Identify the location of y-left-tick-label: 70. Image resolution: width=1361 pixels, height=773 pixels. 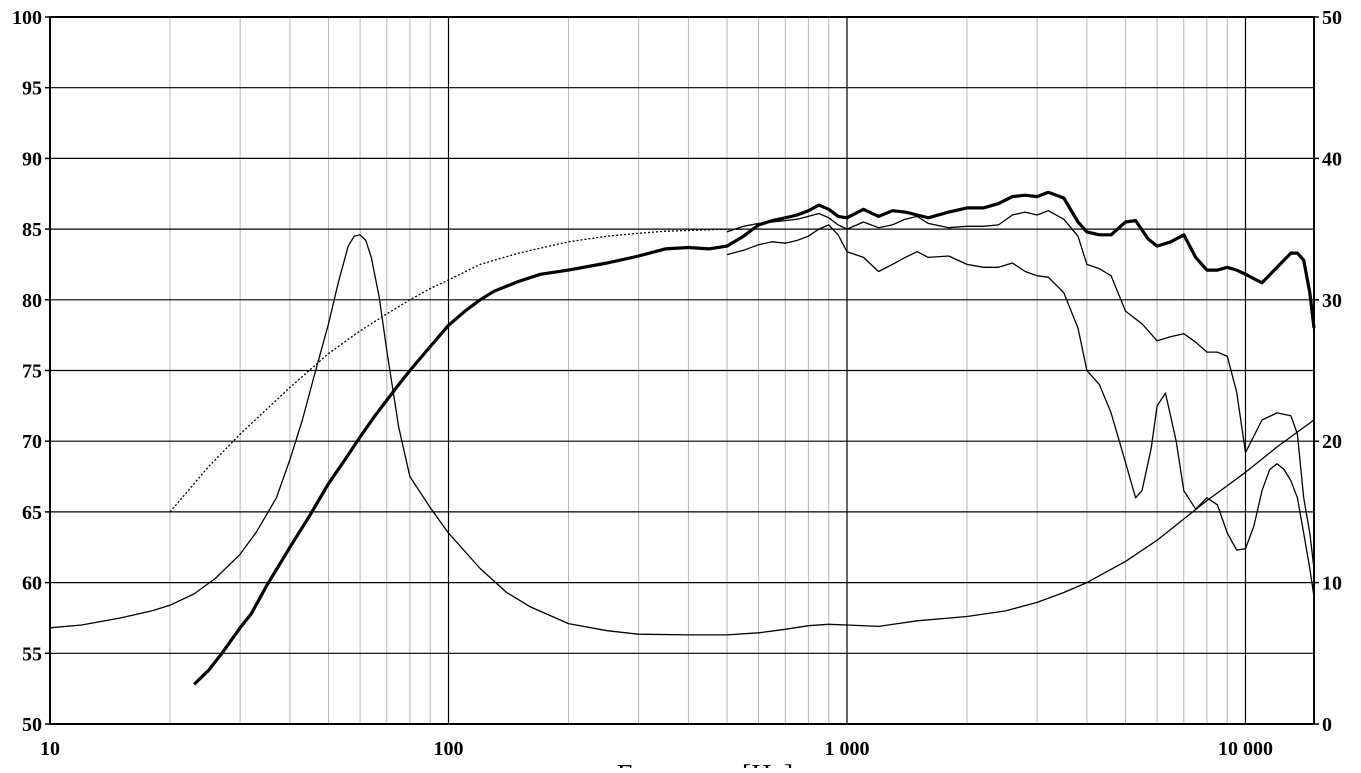
(32, 442).